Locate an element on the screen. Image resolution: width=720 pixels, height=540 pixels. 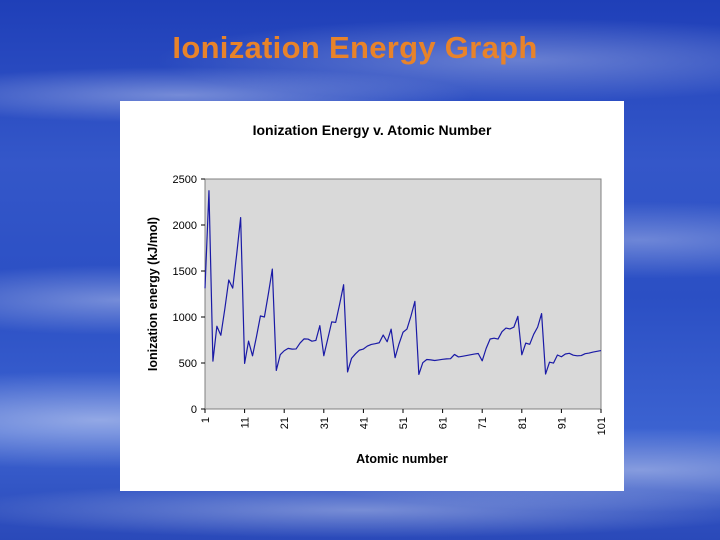
x-tick-label: 91 is located at coordinates (562, 423).